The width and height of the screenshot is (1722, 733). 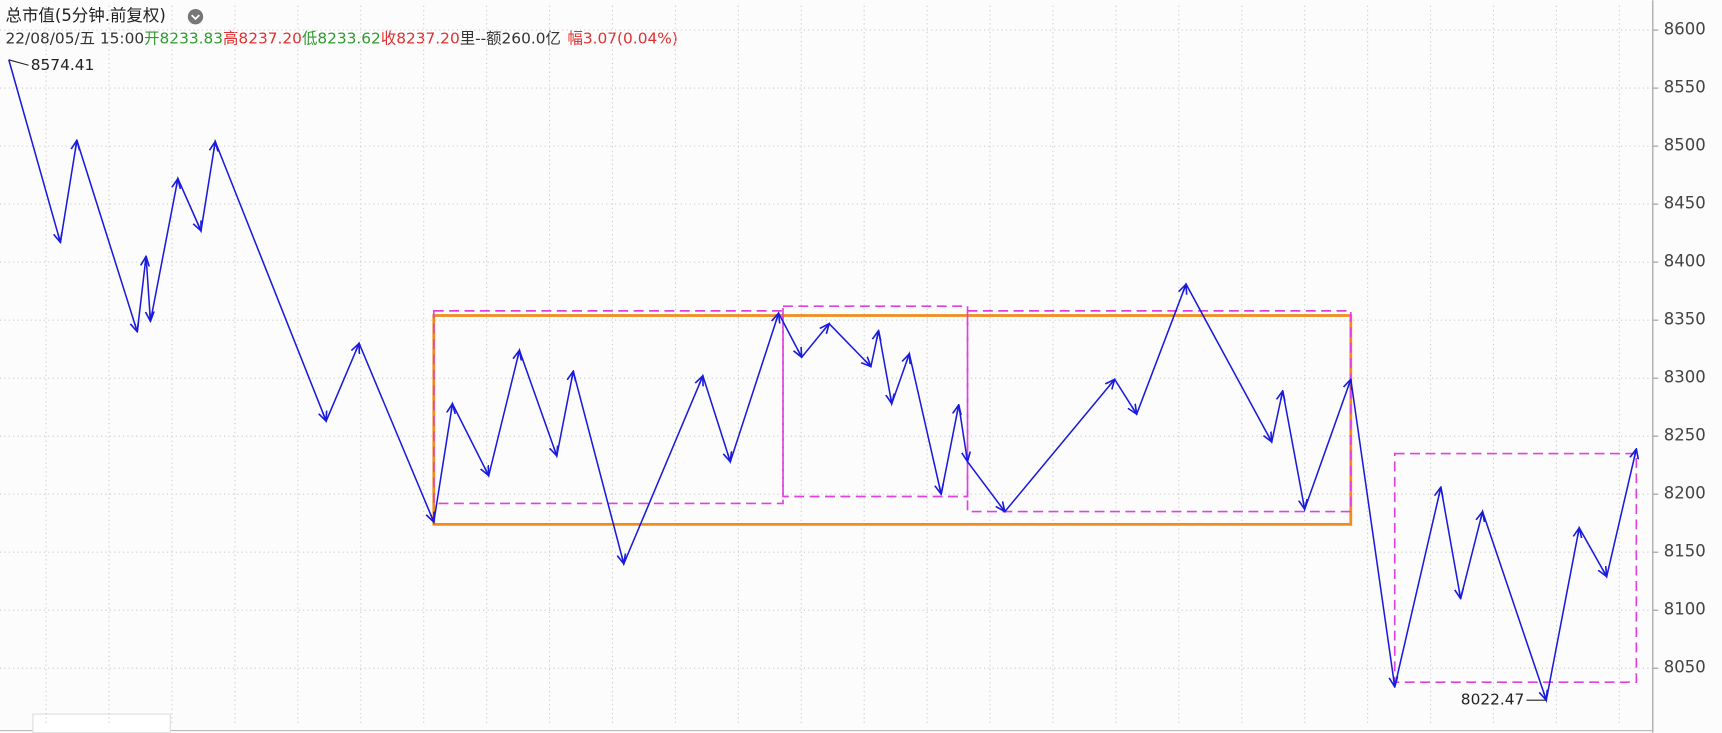 I want to click on chart-title: 总市值(5分钟.前复权), so click(x=85, y=15).